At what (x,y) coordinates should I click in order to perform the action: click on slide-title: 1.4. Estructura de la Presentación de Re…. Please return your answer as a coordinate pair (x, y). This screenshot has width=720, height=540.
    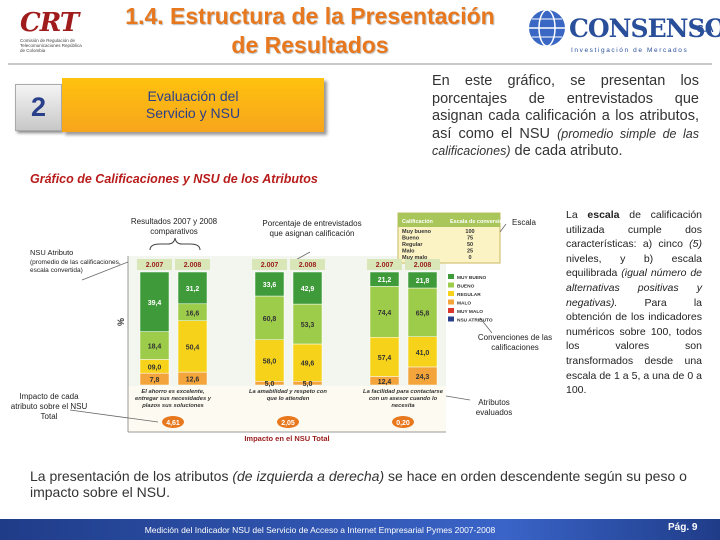
    Looking at the image, I should click on (310, 30).